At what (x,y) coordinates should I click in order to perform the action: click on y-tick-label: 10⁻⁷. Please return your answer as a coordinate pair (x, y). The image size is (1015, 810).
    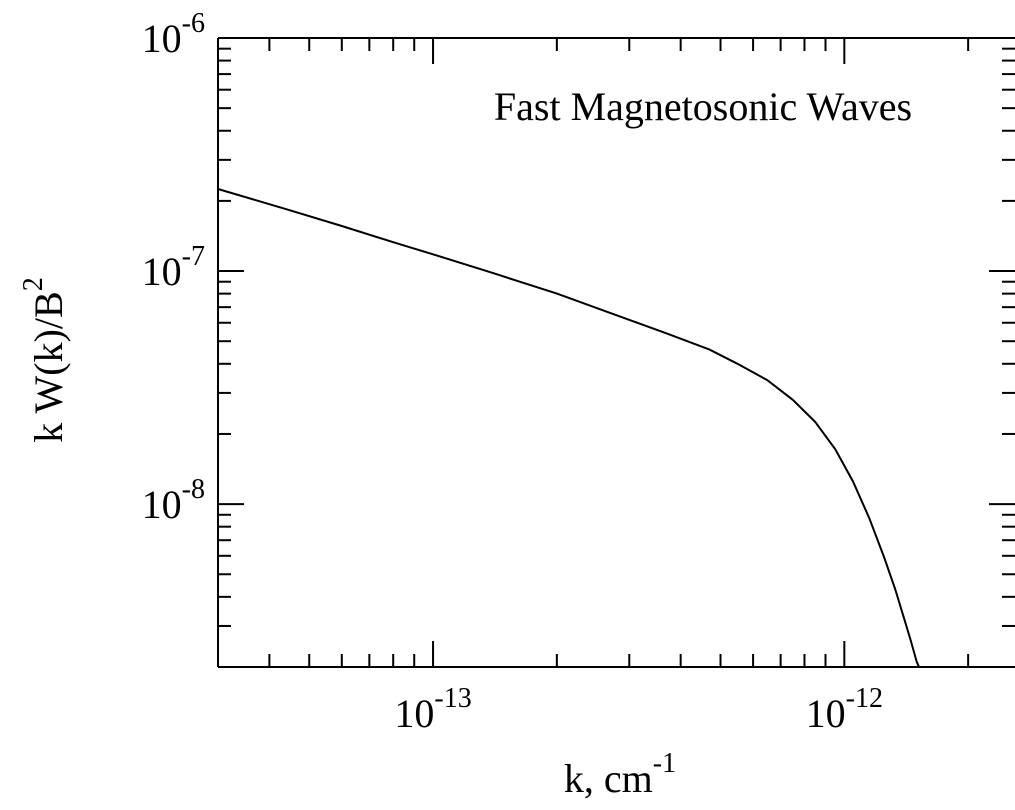
    Looking at the image, I should click on (173, 267).